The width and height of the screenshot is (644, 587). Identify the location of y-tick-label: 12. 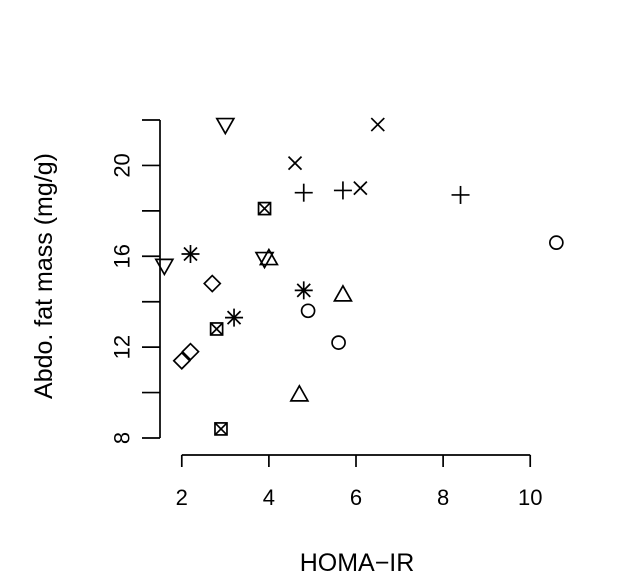
(122, 347).